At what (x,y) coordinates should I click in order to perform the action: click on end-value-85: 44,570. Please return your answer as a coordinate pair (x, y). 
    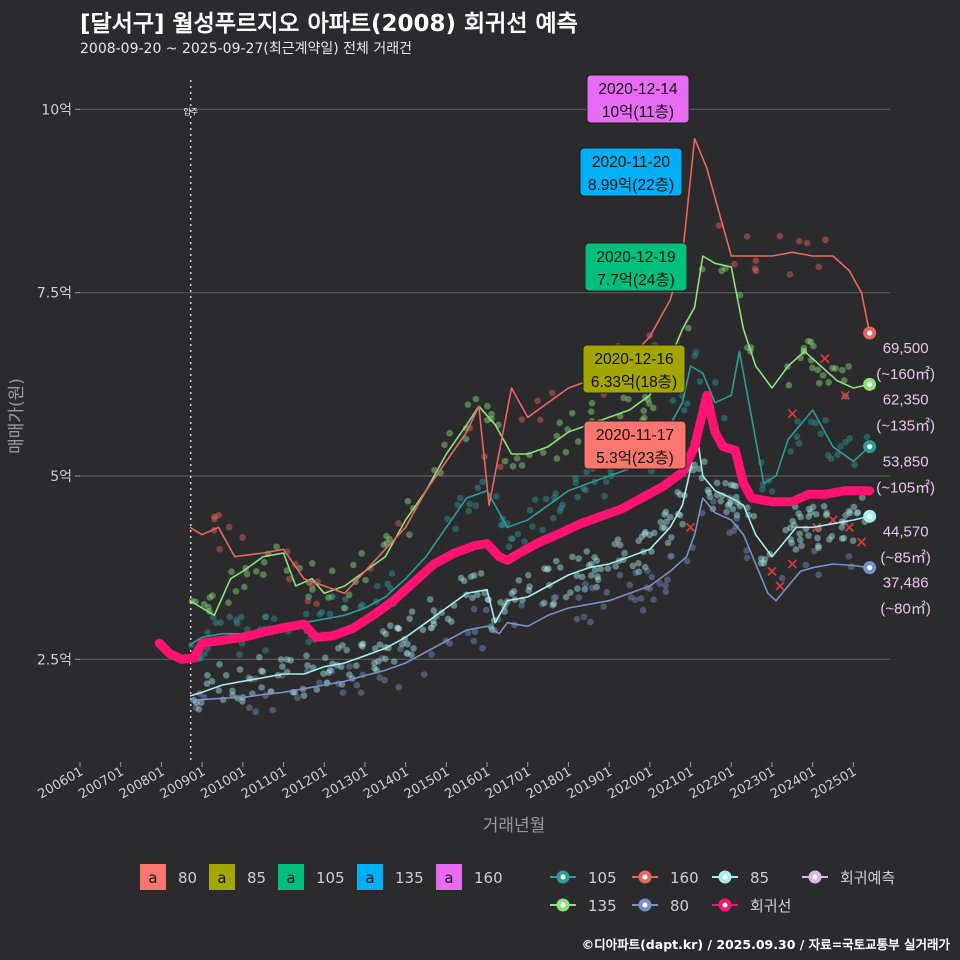
    Looking at the image, I should click on (906, 531).